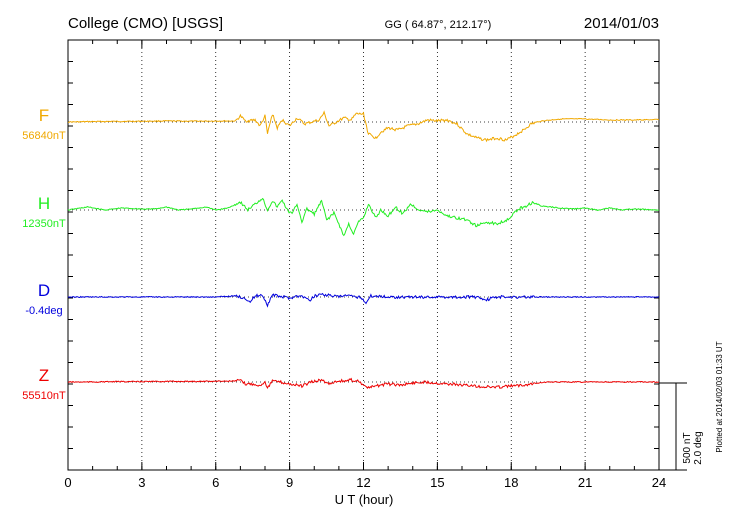 The width and height of the screenshot is (730, 520). I want to click on x-tick-label: 6, so click(215, 482).